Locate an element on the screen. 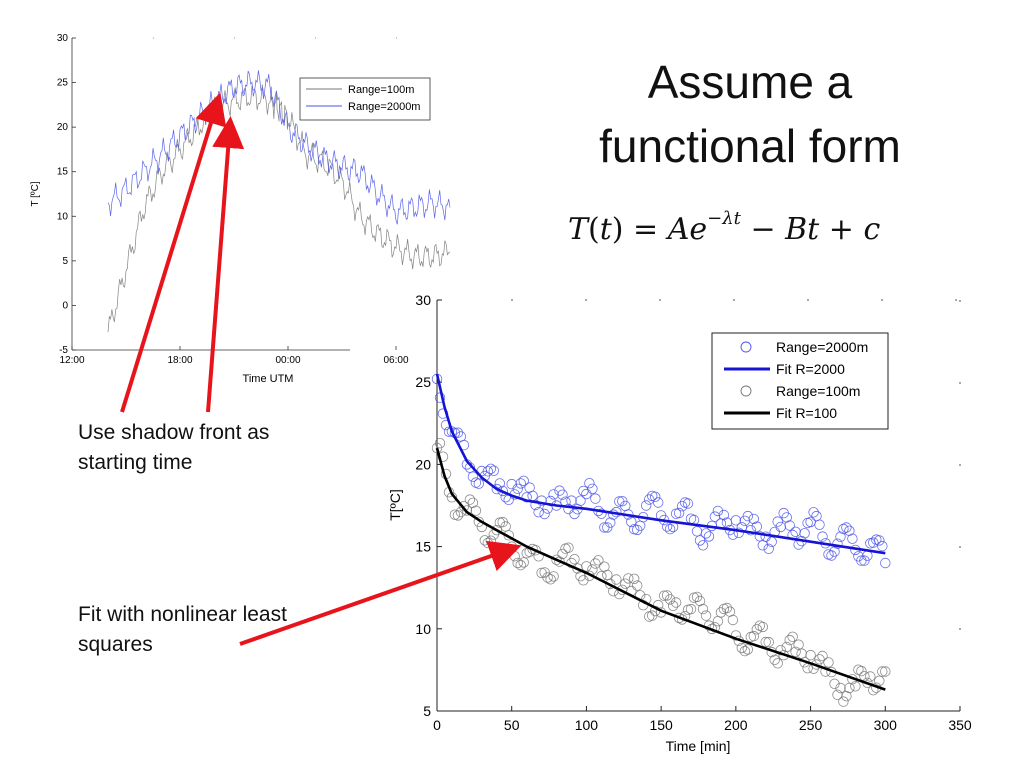 The image size is (1024, 768). chart2-legend-range100: Range=100m is located at coordinates (818, 391).